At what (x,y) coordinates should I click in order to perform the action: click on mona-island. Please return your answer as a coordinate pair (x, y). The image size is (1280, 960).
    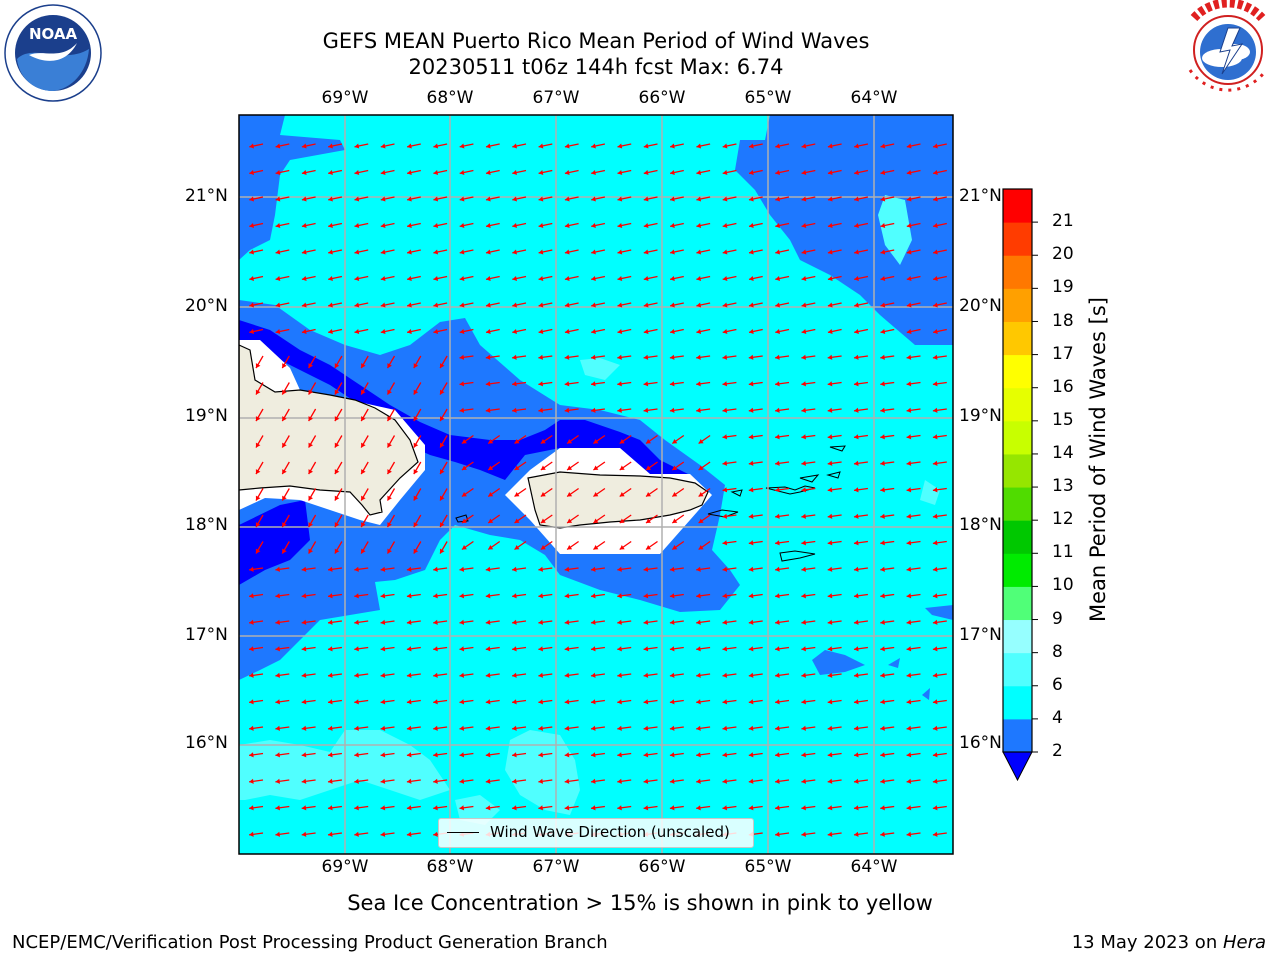
    Looking at the image, I should click on (462, 518).